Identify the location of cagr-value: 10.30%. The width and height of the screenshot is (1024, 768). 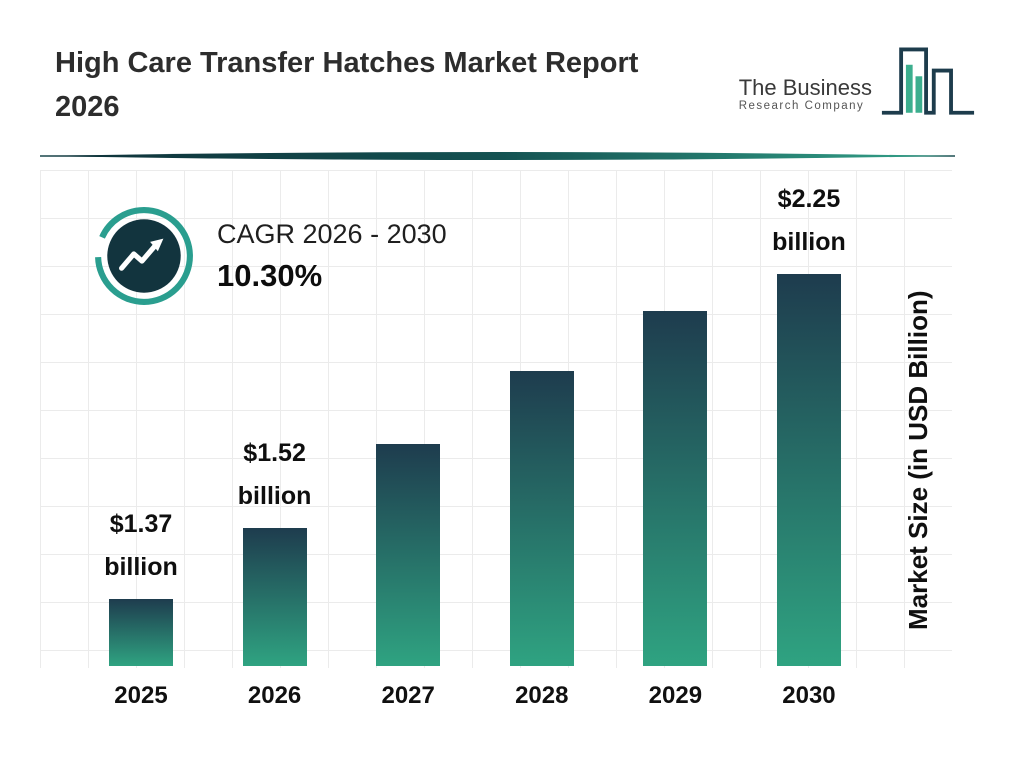
(270, 275).